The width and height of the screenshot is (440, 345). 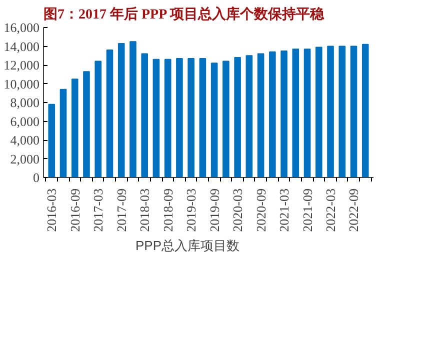 What do you see at coordinates (168, 210) in the screenshot?
I see `x-tick-label: 2018-09` at bounding box center [168, 210].